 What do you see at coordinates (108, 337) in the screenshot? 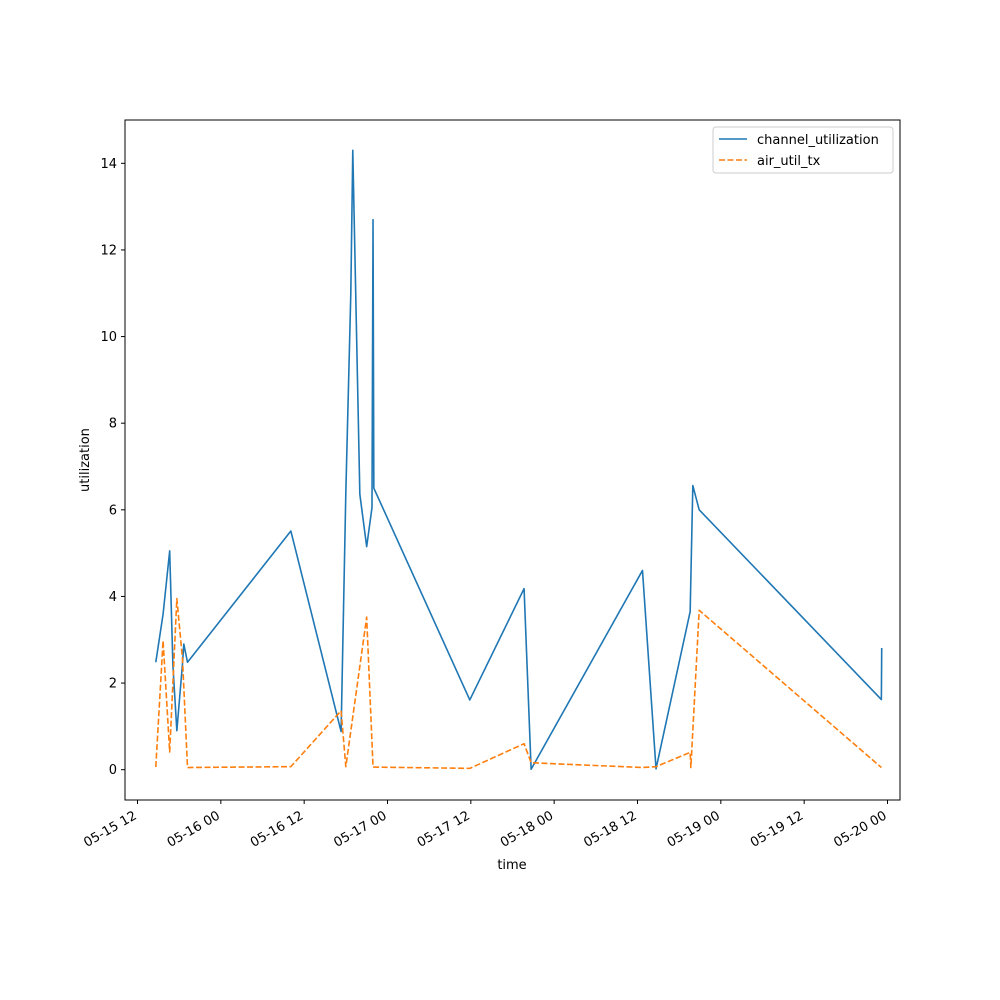
I see `y-tick-label: 10` at bounding box center [108, 337].